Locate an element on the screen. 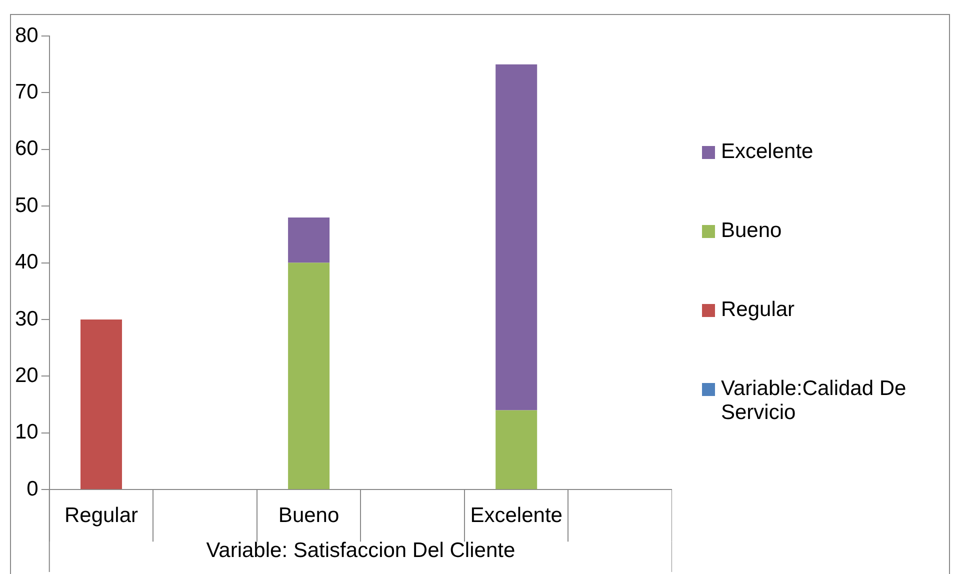 The width and height of the screenshot is (956, 574). legend-label: Excelente is located at coordinates (767, 152).